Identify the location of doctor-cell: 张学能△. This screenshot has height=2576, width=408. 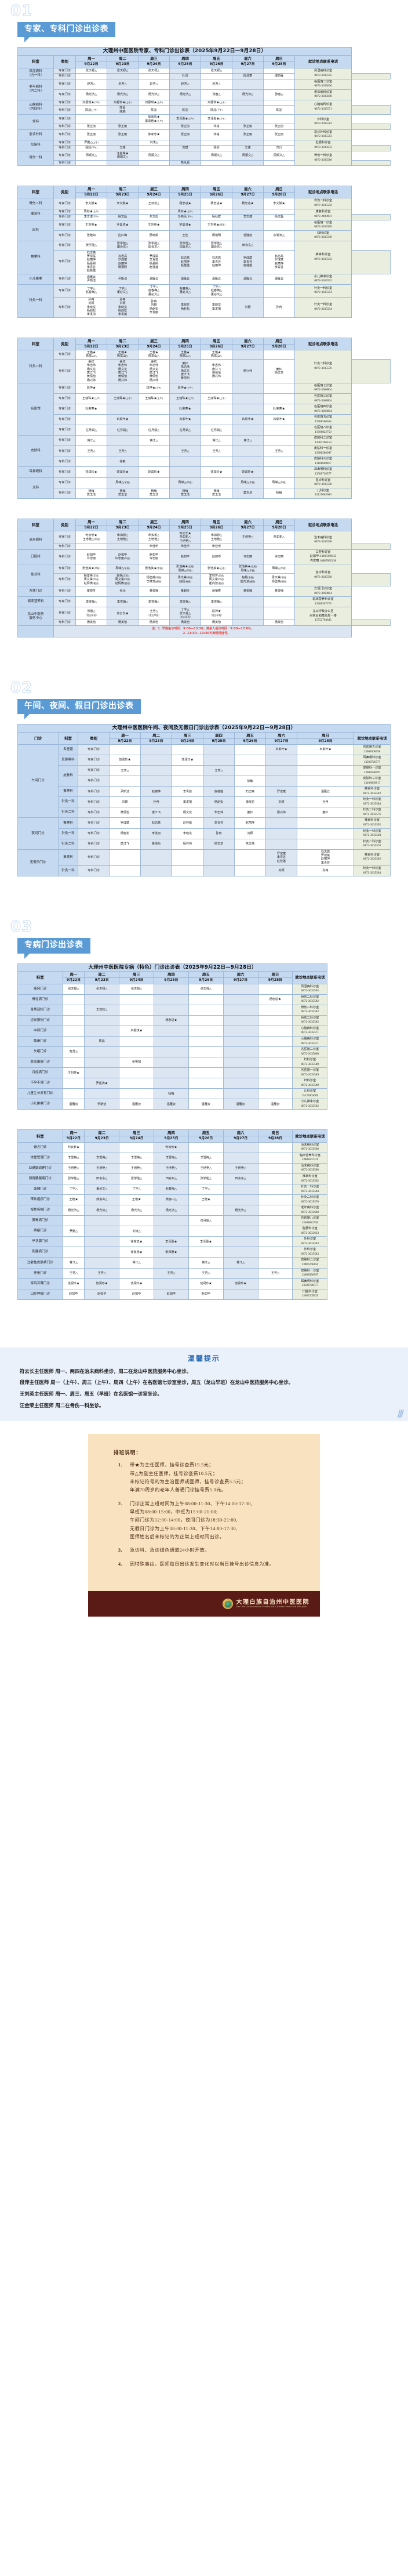
(206, 1179).